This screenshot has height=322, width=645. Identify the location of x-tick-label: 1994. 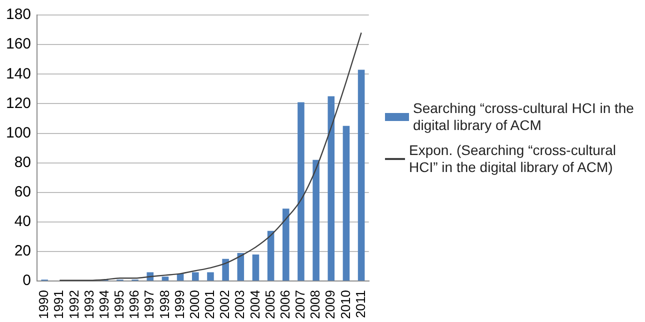
(104, 304).